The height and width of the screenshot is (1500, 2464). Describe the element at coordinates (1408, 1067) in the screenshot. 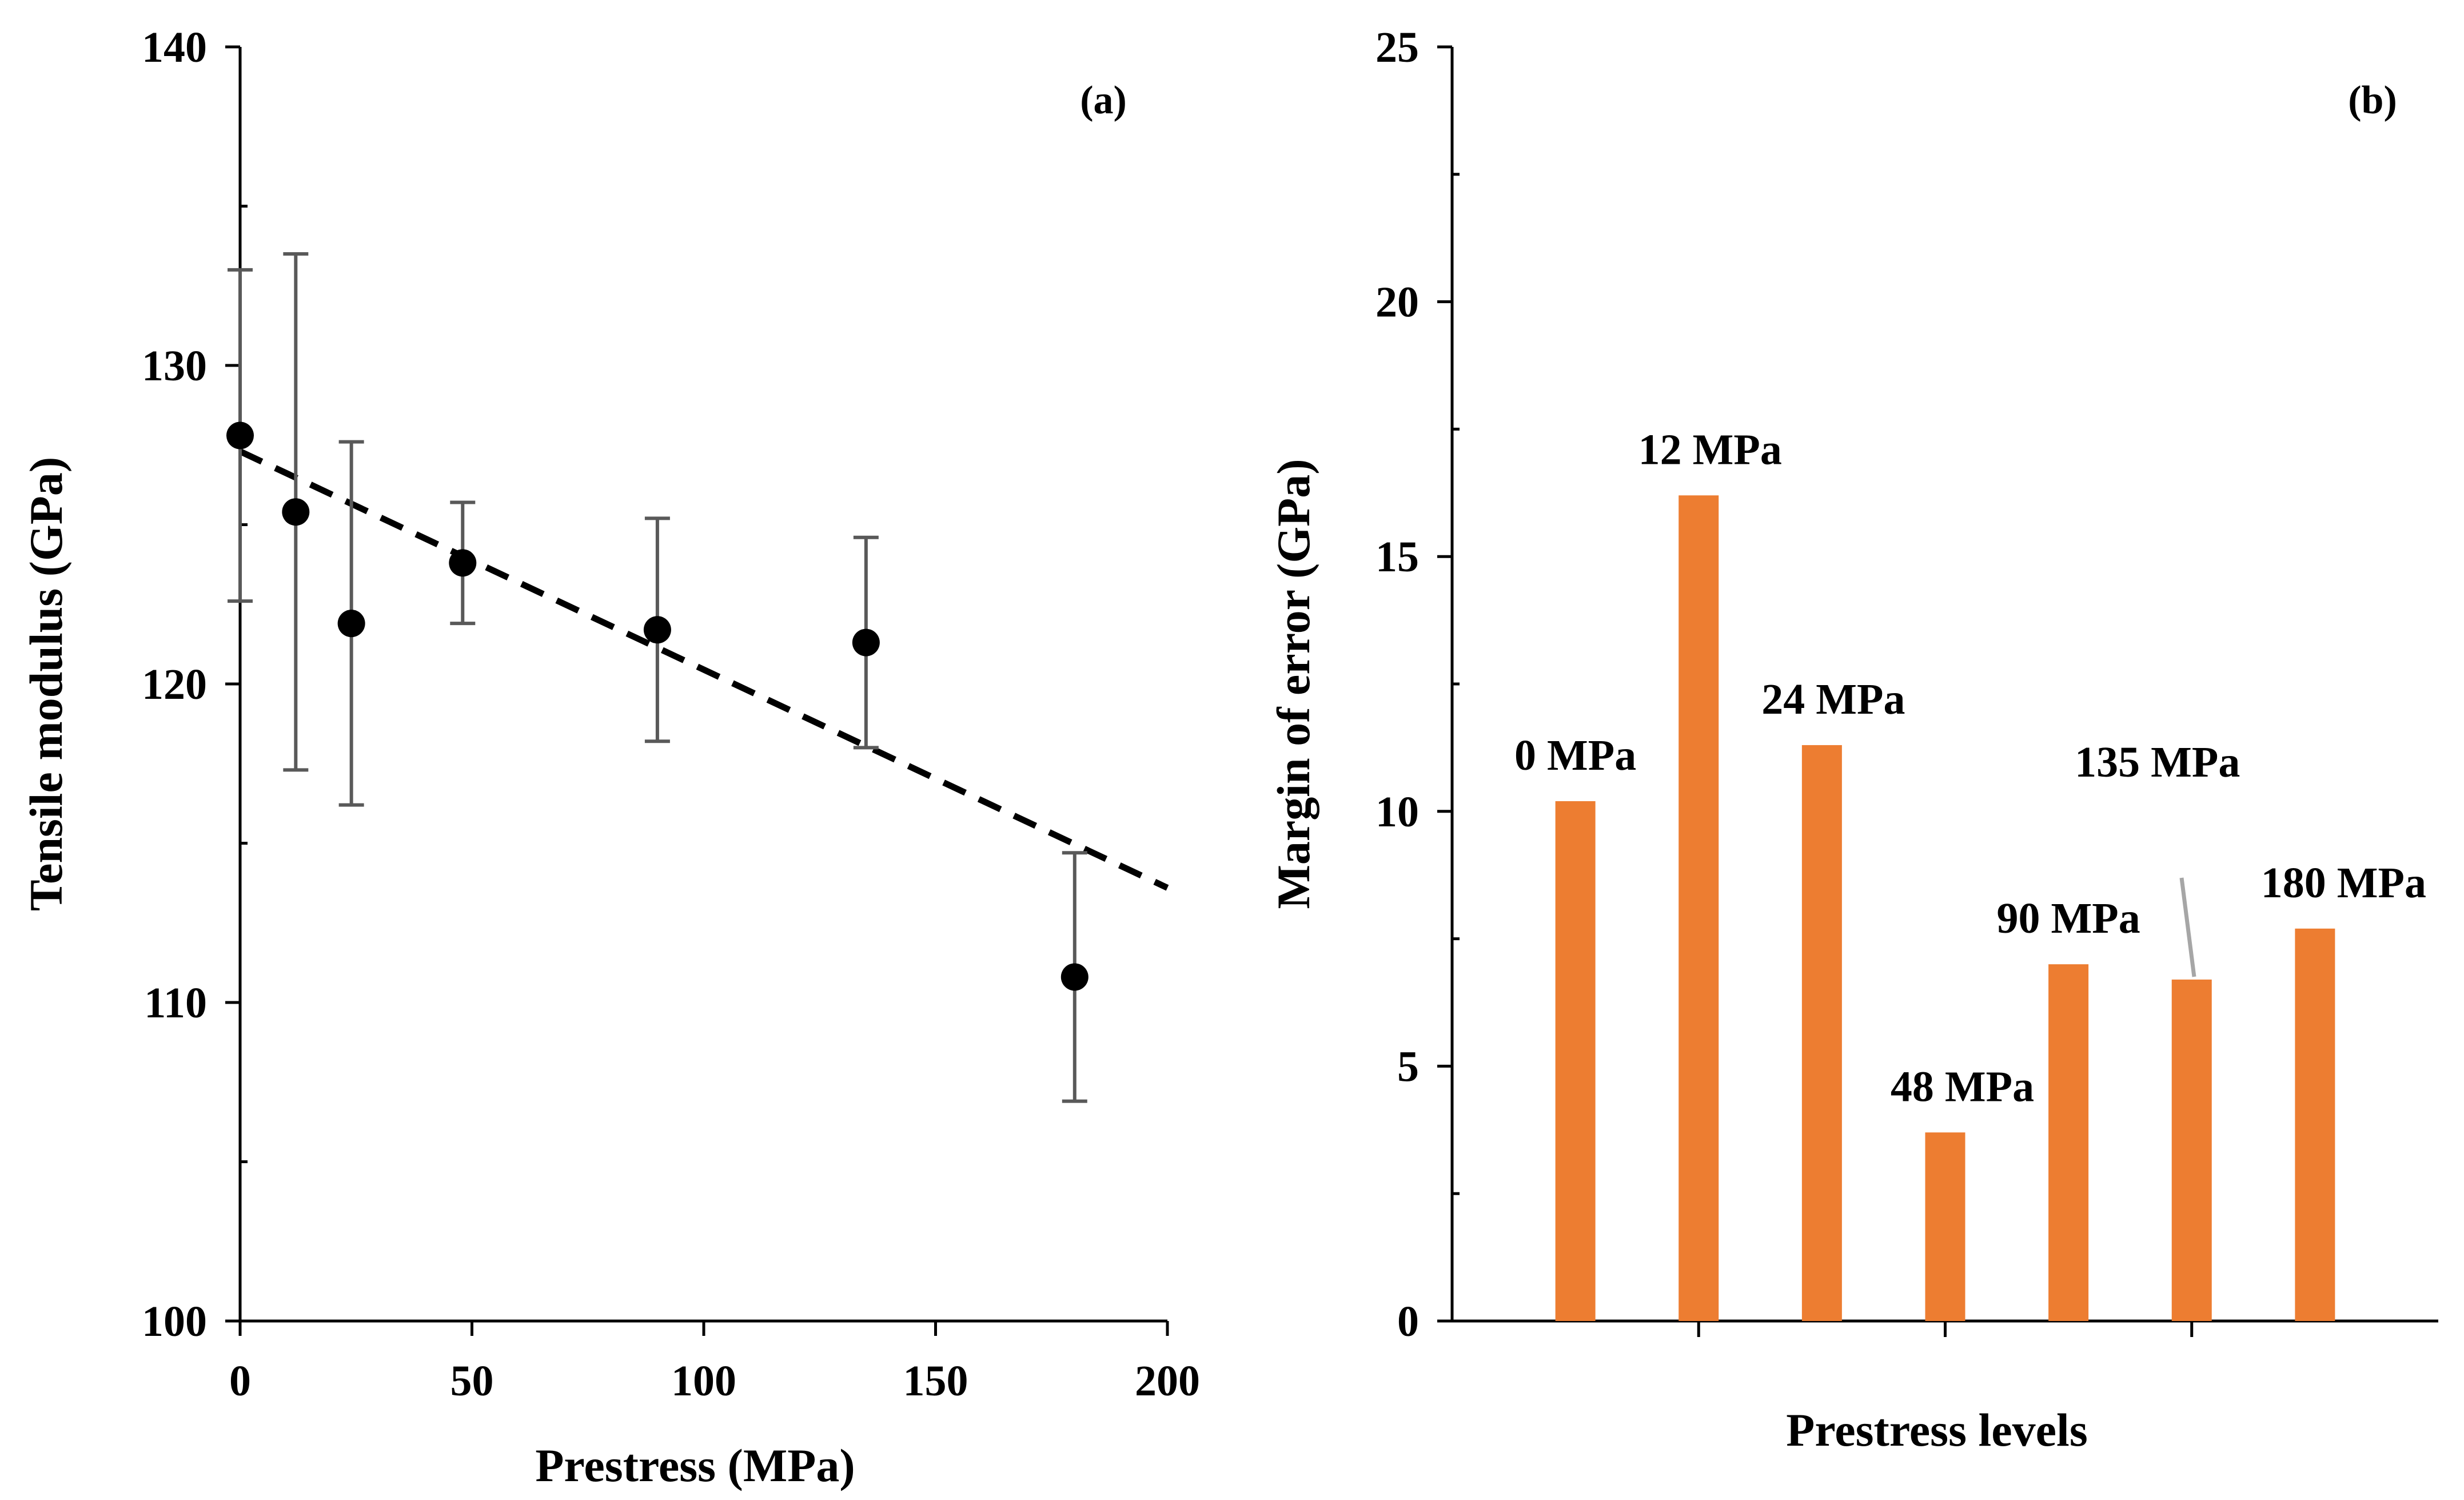

I see `panel-b-y-tick-label: 5` at that location.